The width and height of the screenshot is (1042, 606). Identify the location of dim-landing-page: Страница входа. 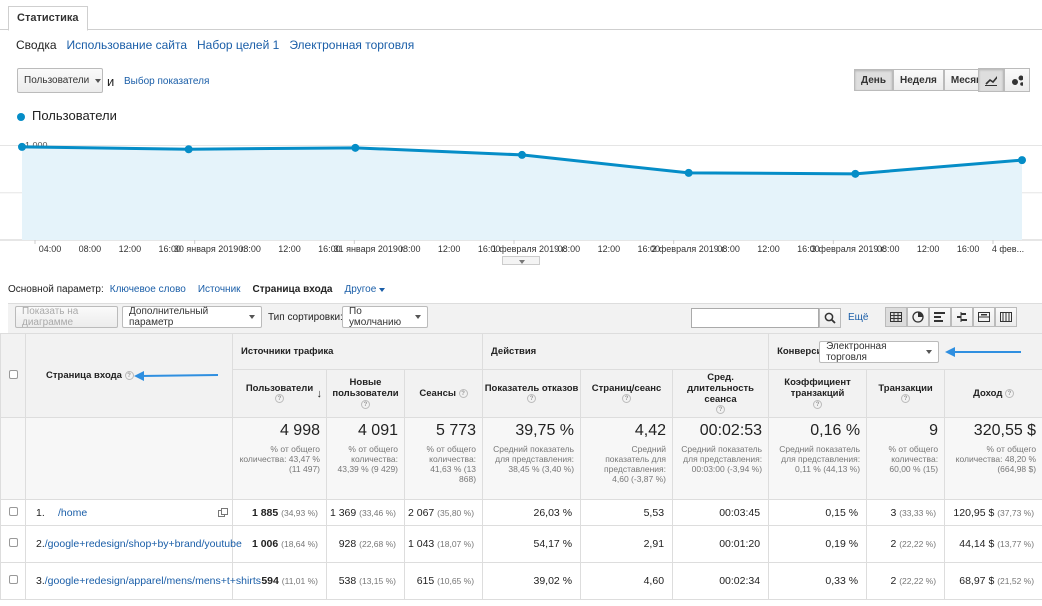
(292, 289).